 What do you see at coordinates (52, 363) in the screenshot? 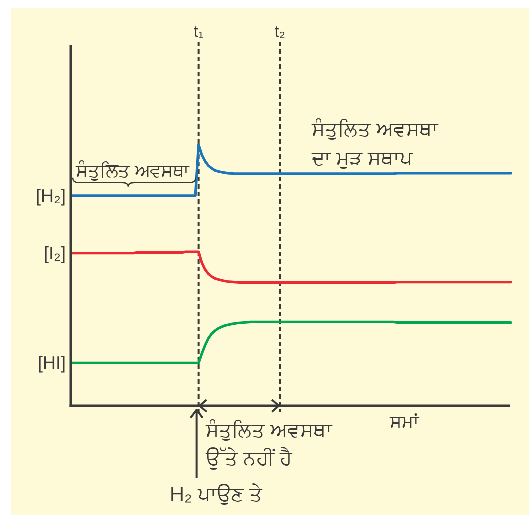
I see `series-label: [HI]` at bounding box center [52, 363].